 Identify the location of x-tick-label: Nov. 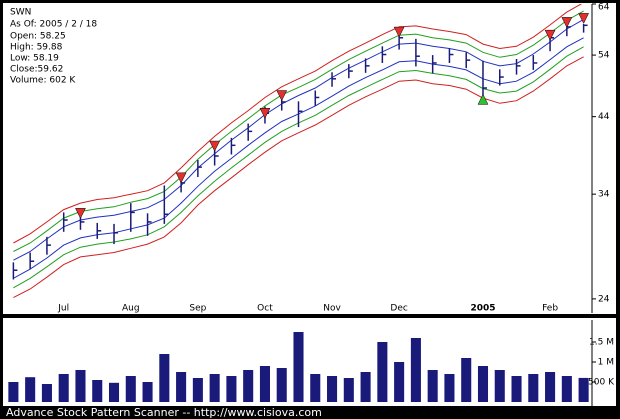
(332, 309).